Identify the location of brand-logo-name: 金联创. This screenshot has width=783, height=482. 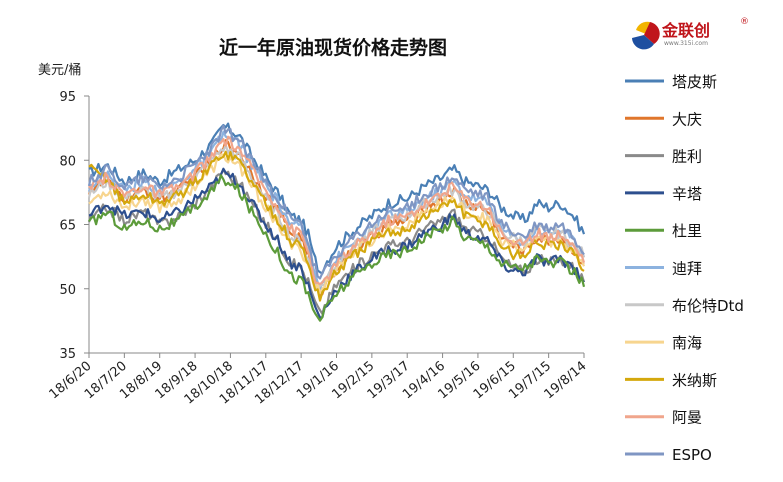
(685, 30).